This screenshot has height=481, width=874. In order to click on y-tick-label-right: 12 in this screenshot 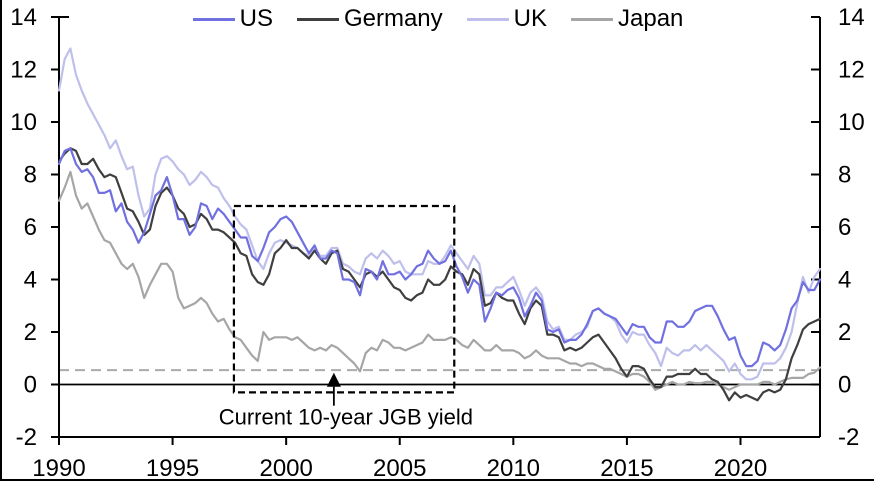, I will do `click(851, 70)`.